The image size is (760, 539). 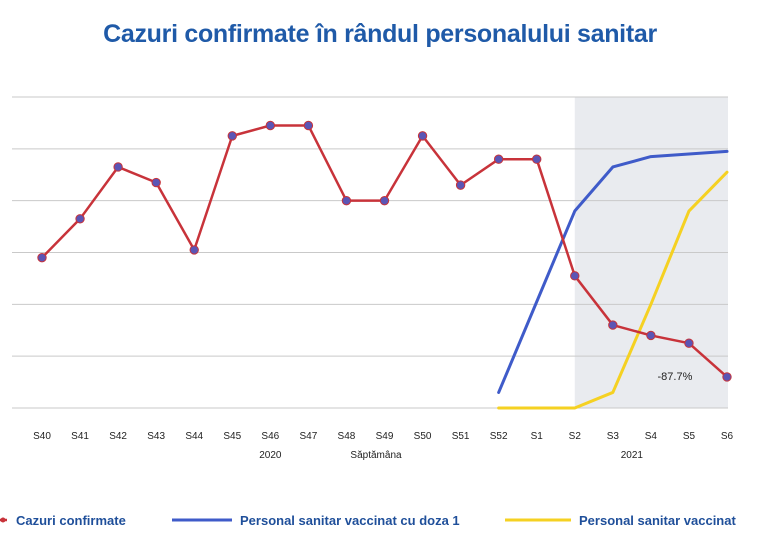 What do you see at coordinates (3, 520) in the screenshot?
I see `legend-swatch-marker` at bounding box center [3, 520].